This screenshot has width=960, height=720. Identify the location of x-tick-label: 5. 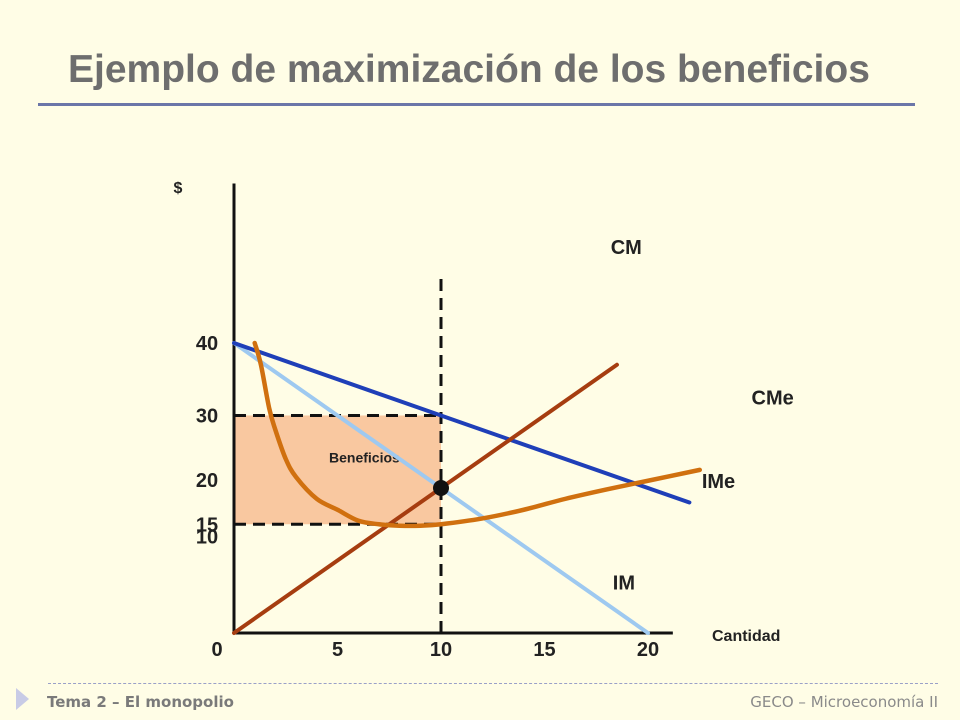
(337, 650).